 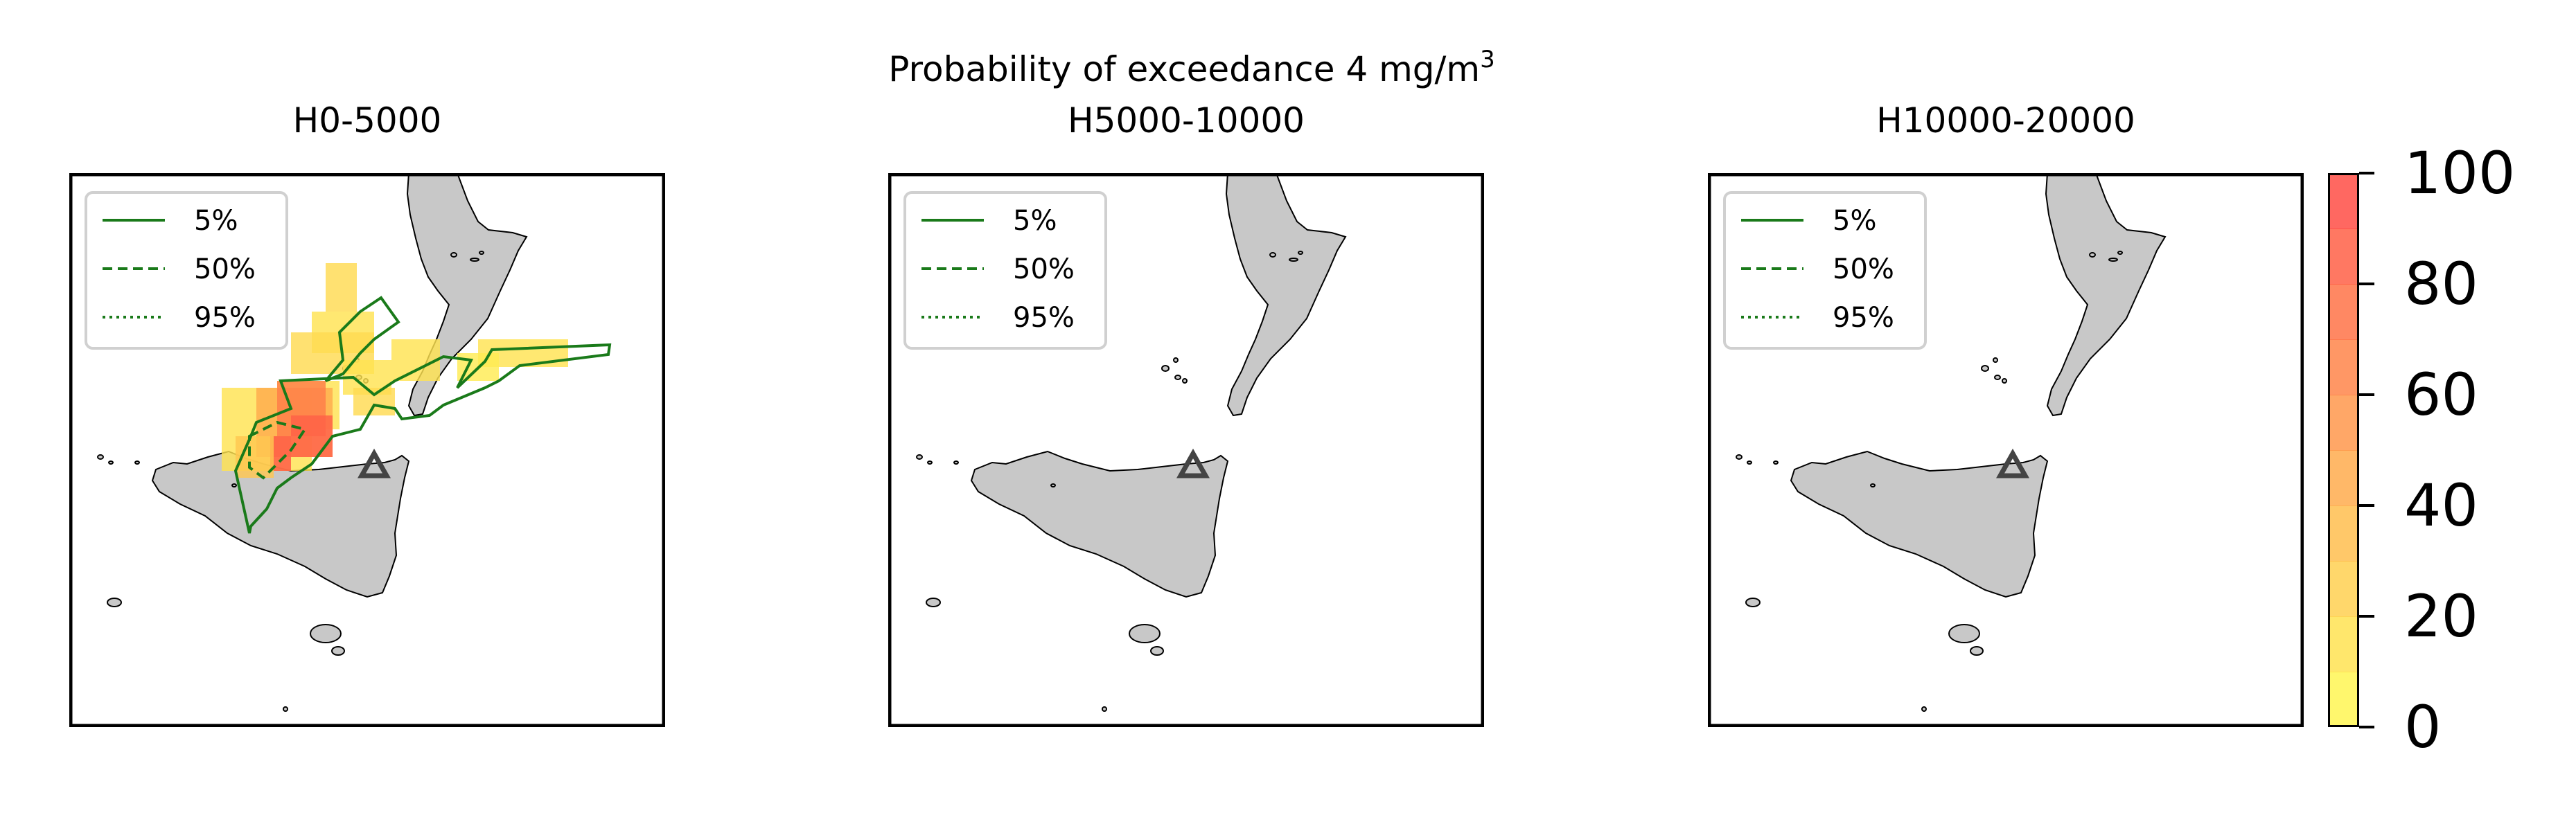 I want to click on colorbar-tick-label: 80, so click(x=2441, y=284).